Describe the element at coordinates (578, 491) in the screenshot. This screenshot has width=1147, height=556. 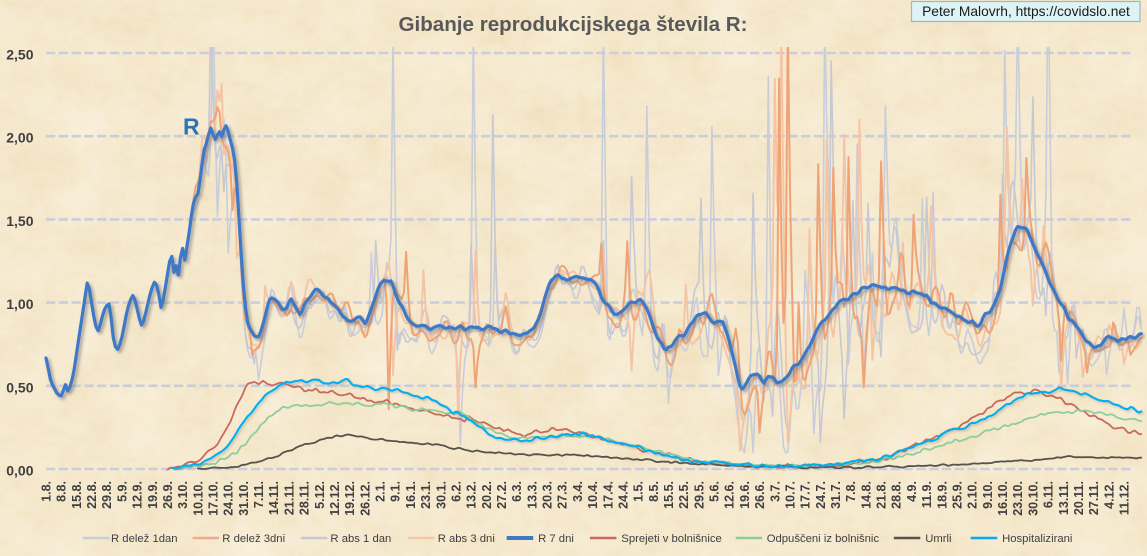
I see `svg-text: 3.4.` at that location.